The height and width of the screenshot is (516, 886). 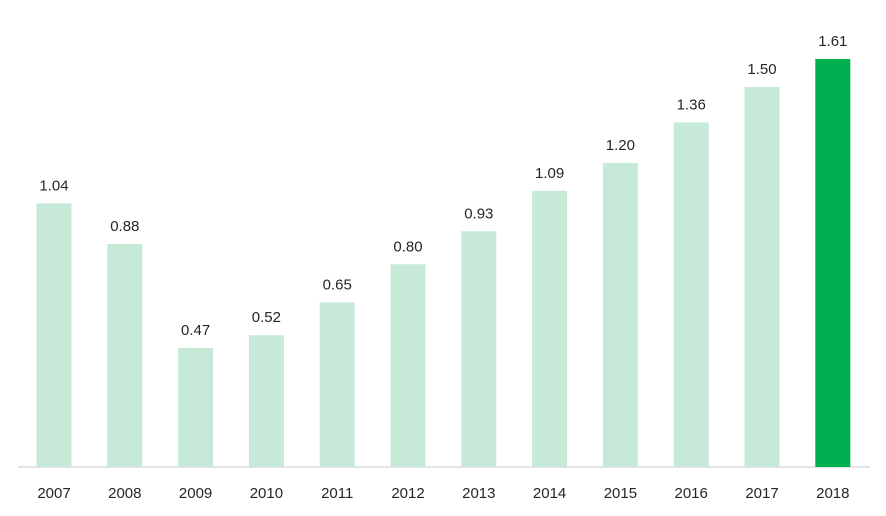 What do you see at coordinates (124, 493) in the screenshot?
I see `x-tick-label-2008: 2008` at bounding box center [124, 493].